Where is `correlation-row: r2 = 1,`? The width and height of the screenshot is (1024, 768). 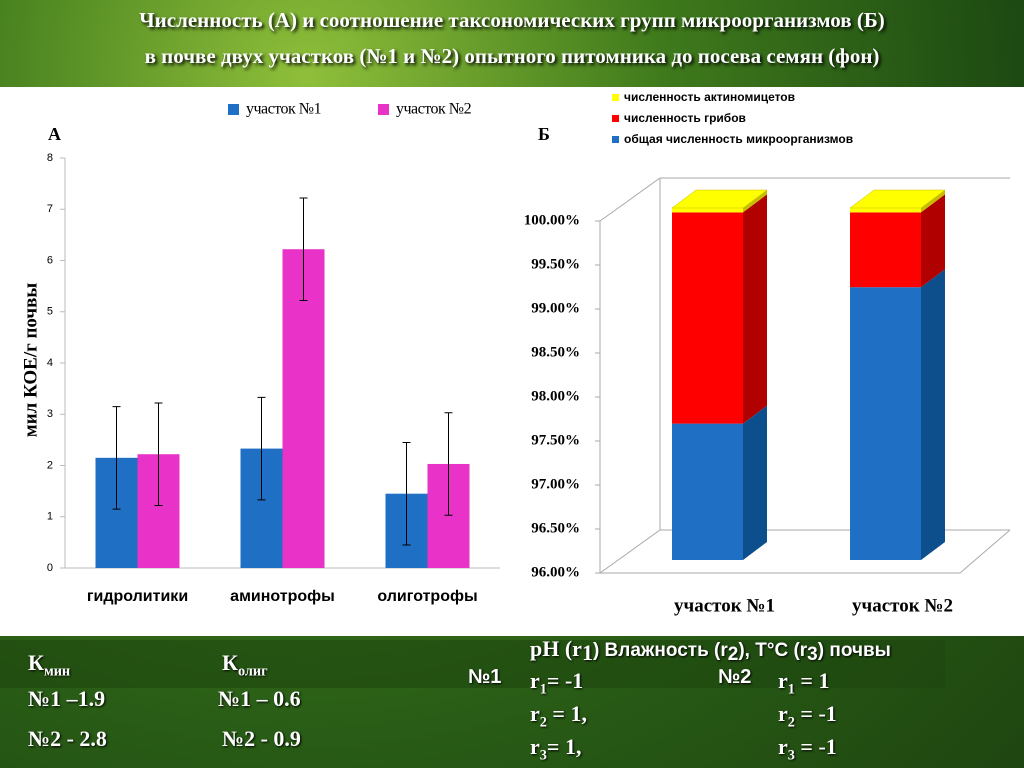
correlation-row: r2 = 1, is located at coordinates (558, 716).